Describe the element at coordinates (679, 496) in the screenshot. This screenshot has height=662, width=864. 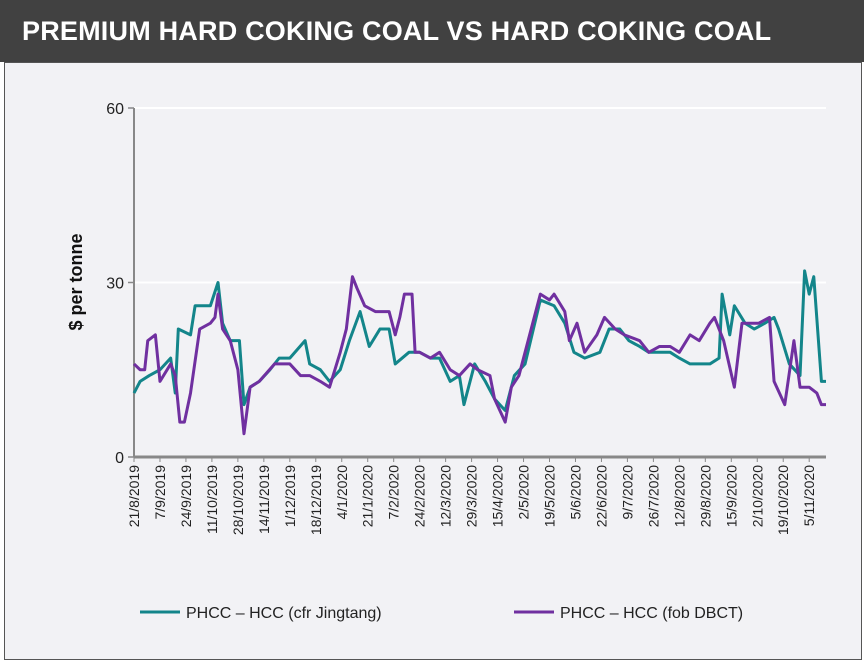
I see `x-tick-label: 12/8/2020` at that location.